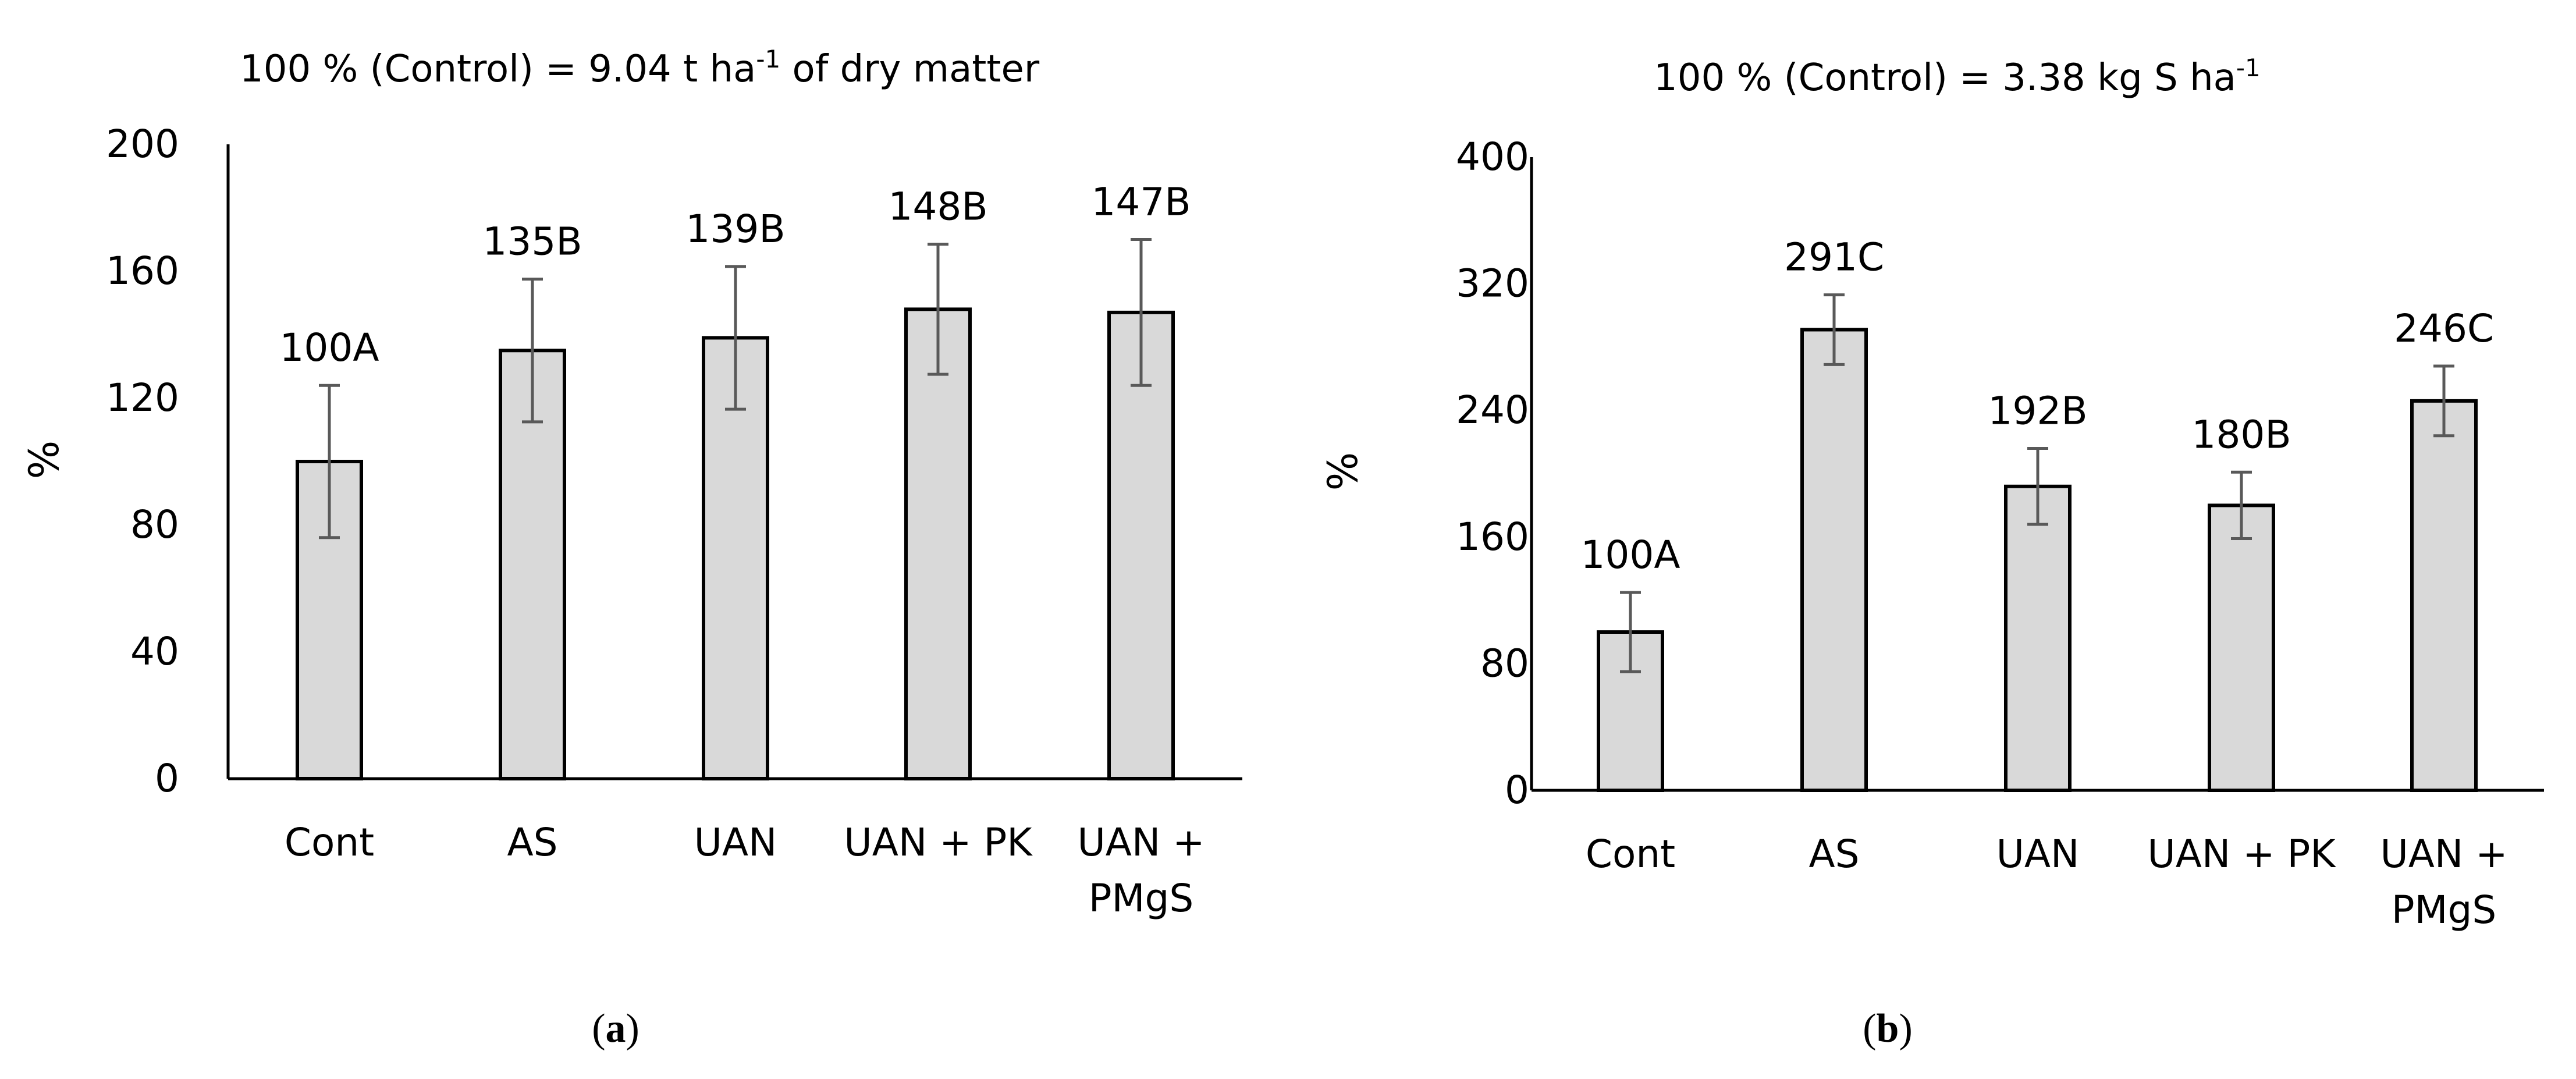 This screenshot has height=1079, width=2576. What do you see at coordinates (1493, 156) in the screenshot?
I see `y-tick-label: 400` at bounding box center [1493, 156].